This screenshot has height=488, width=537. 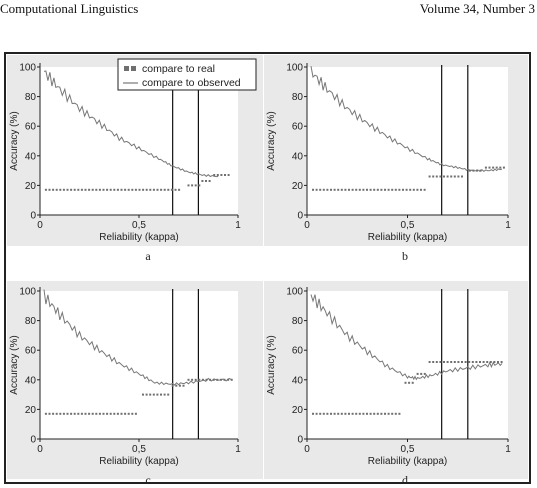 What do you see at coordinates (147, 480) in the screenshot?
I see `subfigure-label: c` at bounding box center [147, 480].